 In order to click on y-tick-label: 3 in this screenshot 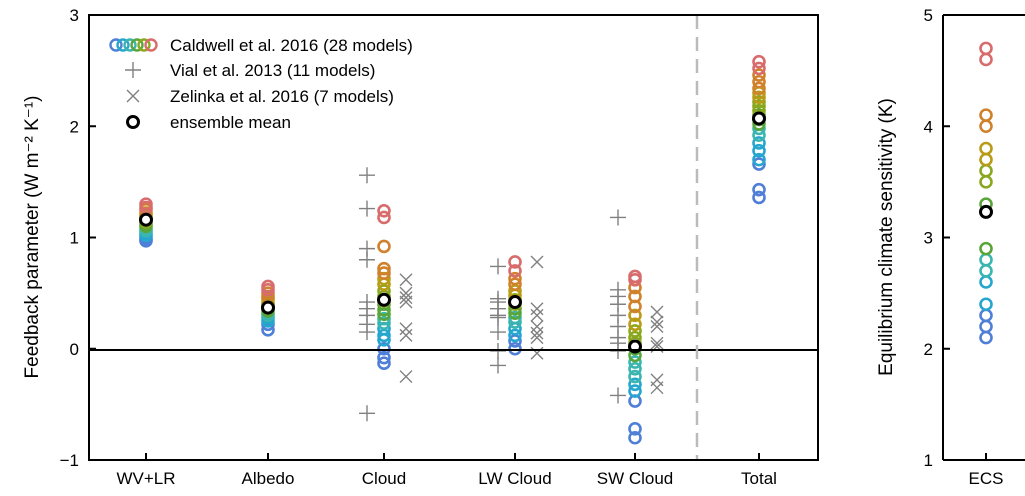, I will do `click(74, 15)`.